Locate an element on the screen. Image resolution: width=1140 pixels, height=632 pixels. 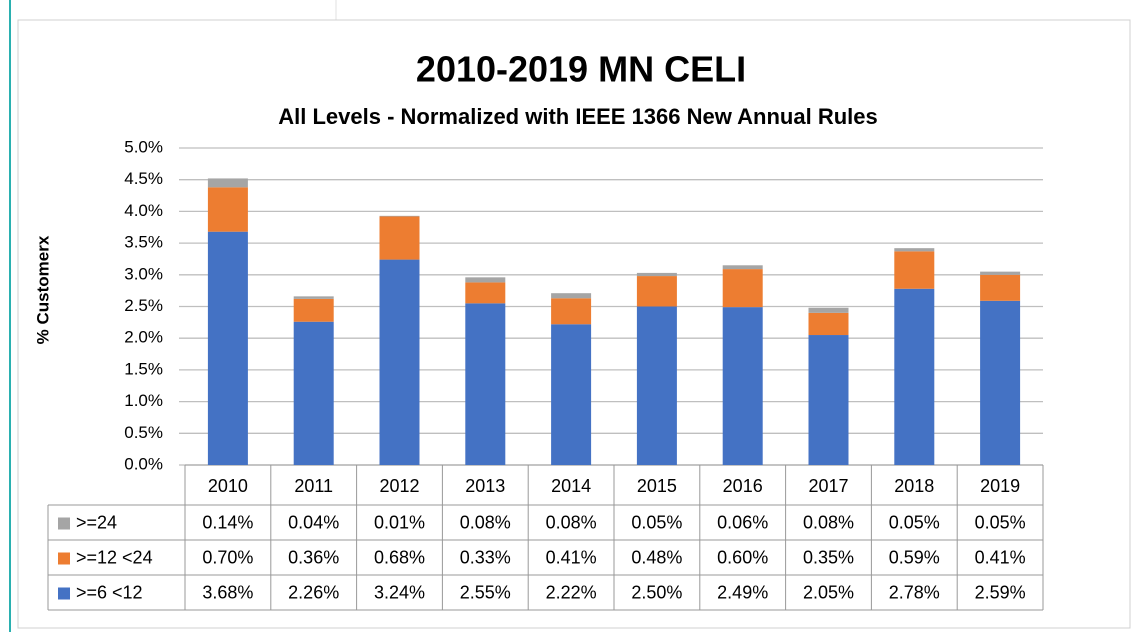
y-tick-label: 4.0% is located at coordinates (143, 210).